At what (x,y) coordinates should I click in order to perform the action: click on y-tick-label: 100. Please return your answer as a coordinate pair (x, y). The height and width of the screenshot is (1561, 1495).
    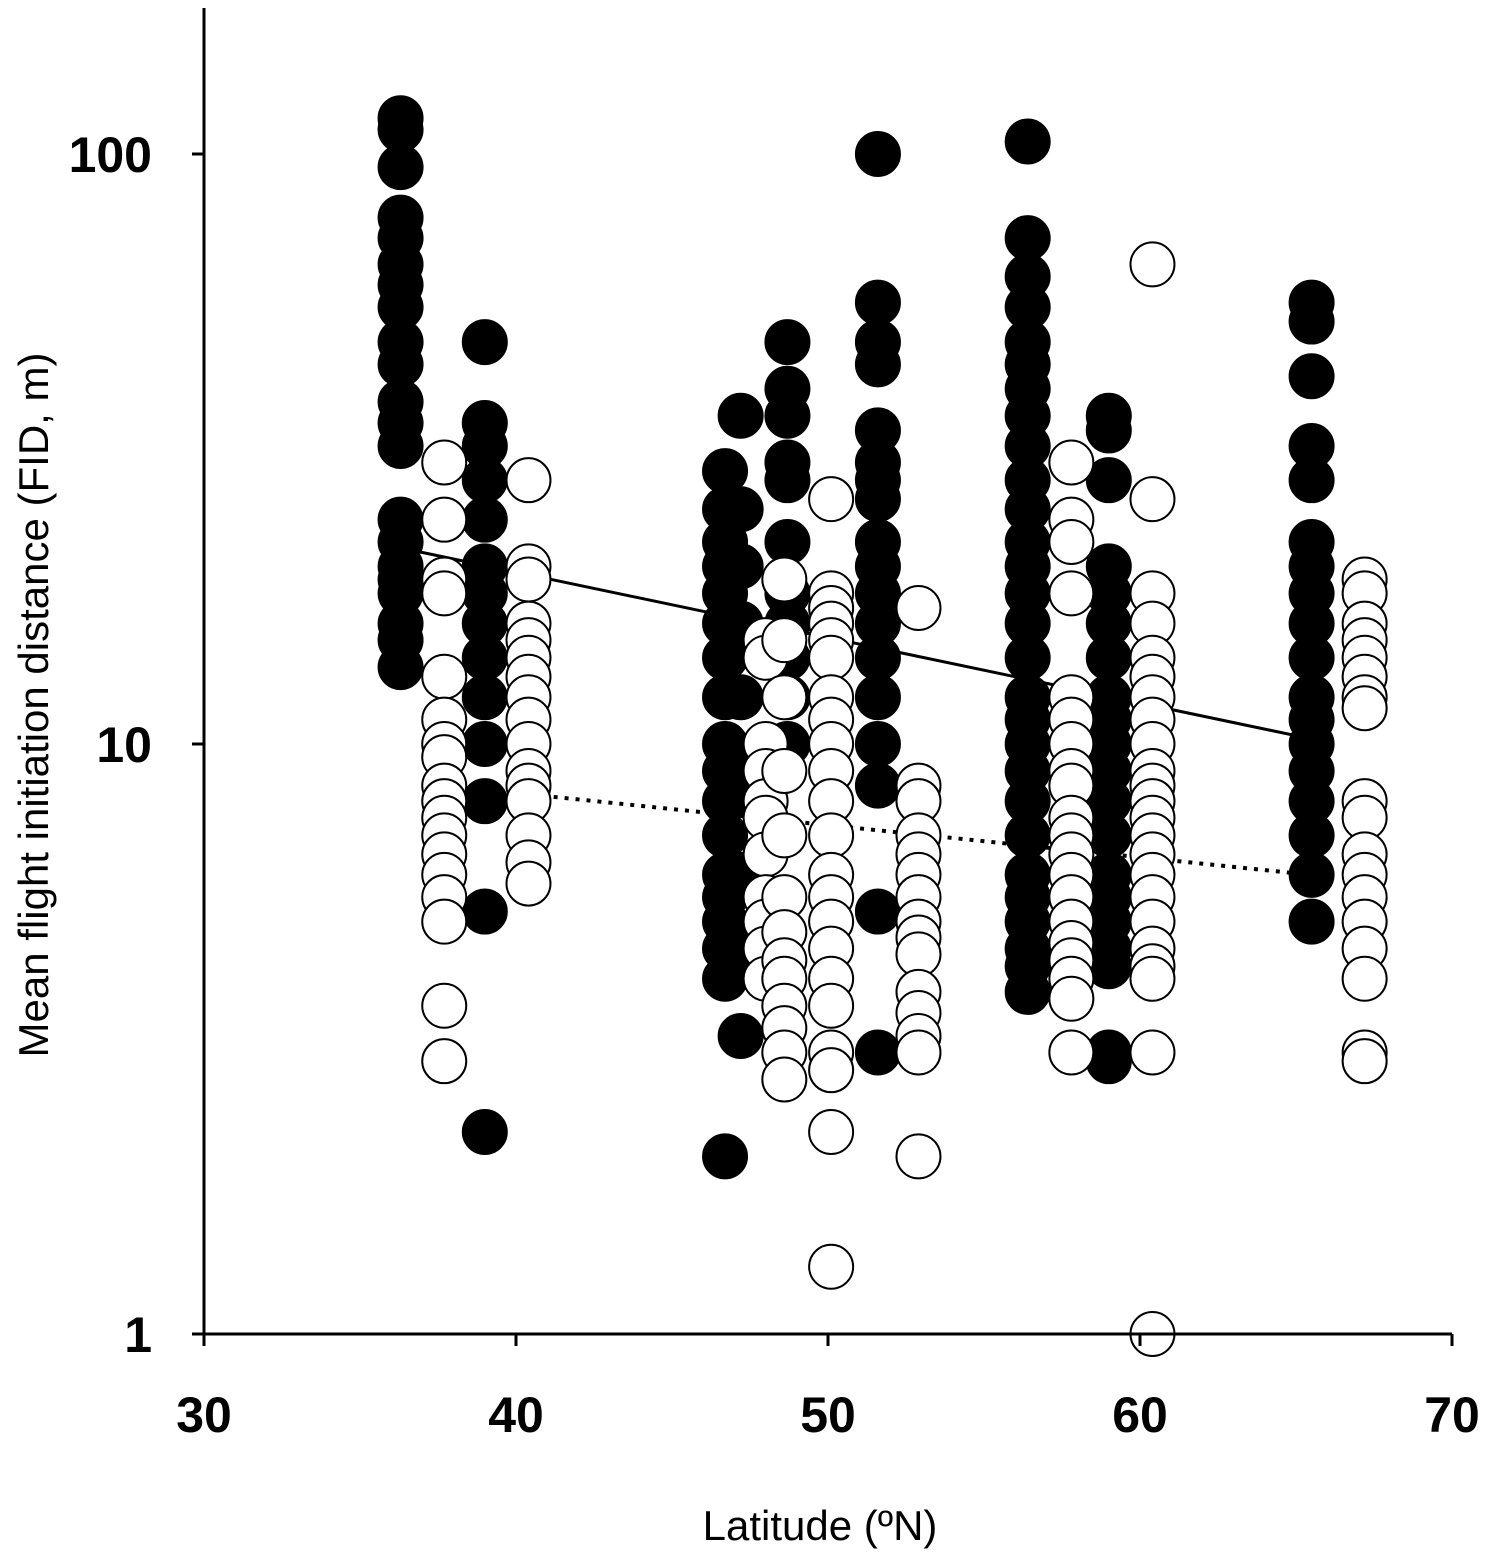
    Looking at the image, I should click on (110, 155).